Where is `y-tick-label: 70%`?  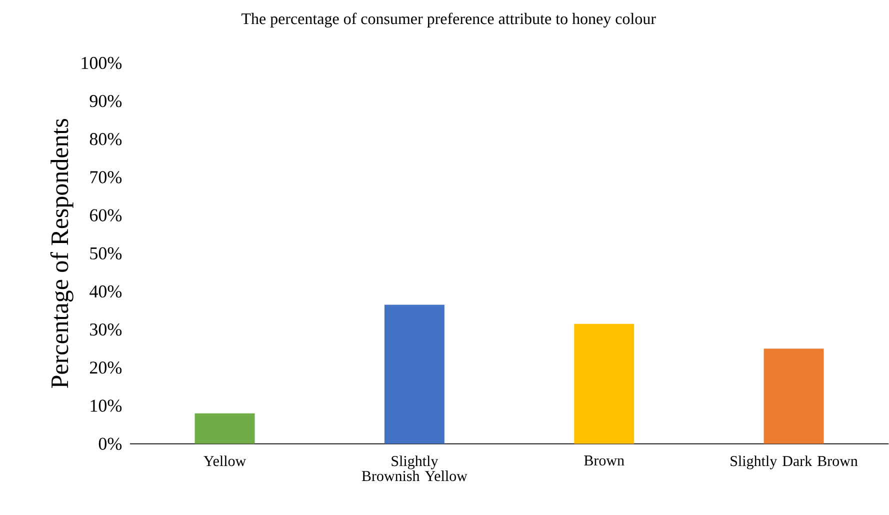
y-tick-label: 70% is located at coordinates (106, 177).